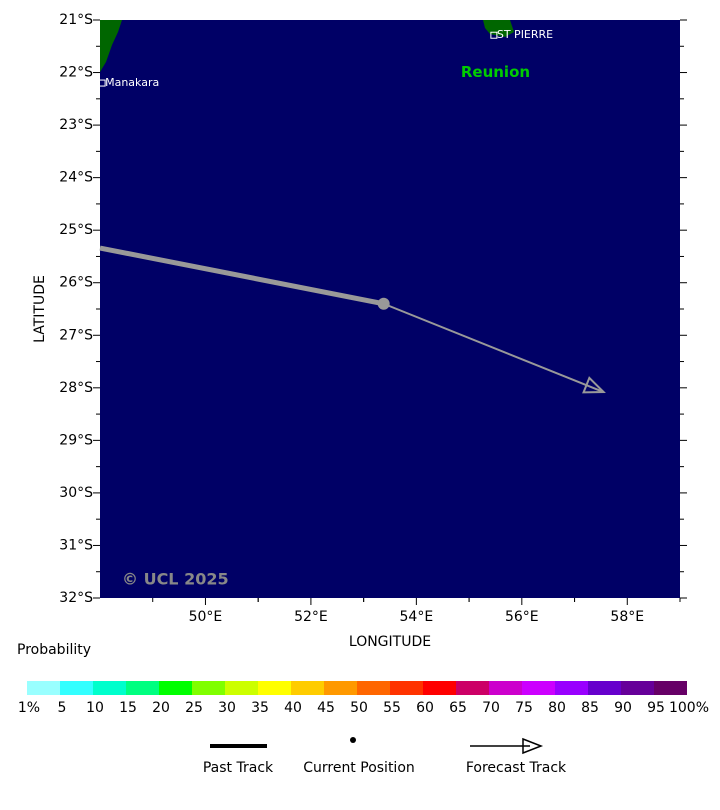  What do you see at coordinates (656, 708) in the screenshot?
I see `legend-tick-label: 95` at bounding box center [656, 708].